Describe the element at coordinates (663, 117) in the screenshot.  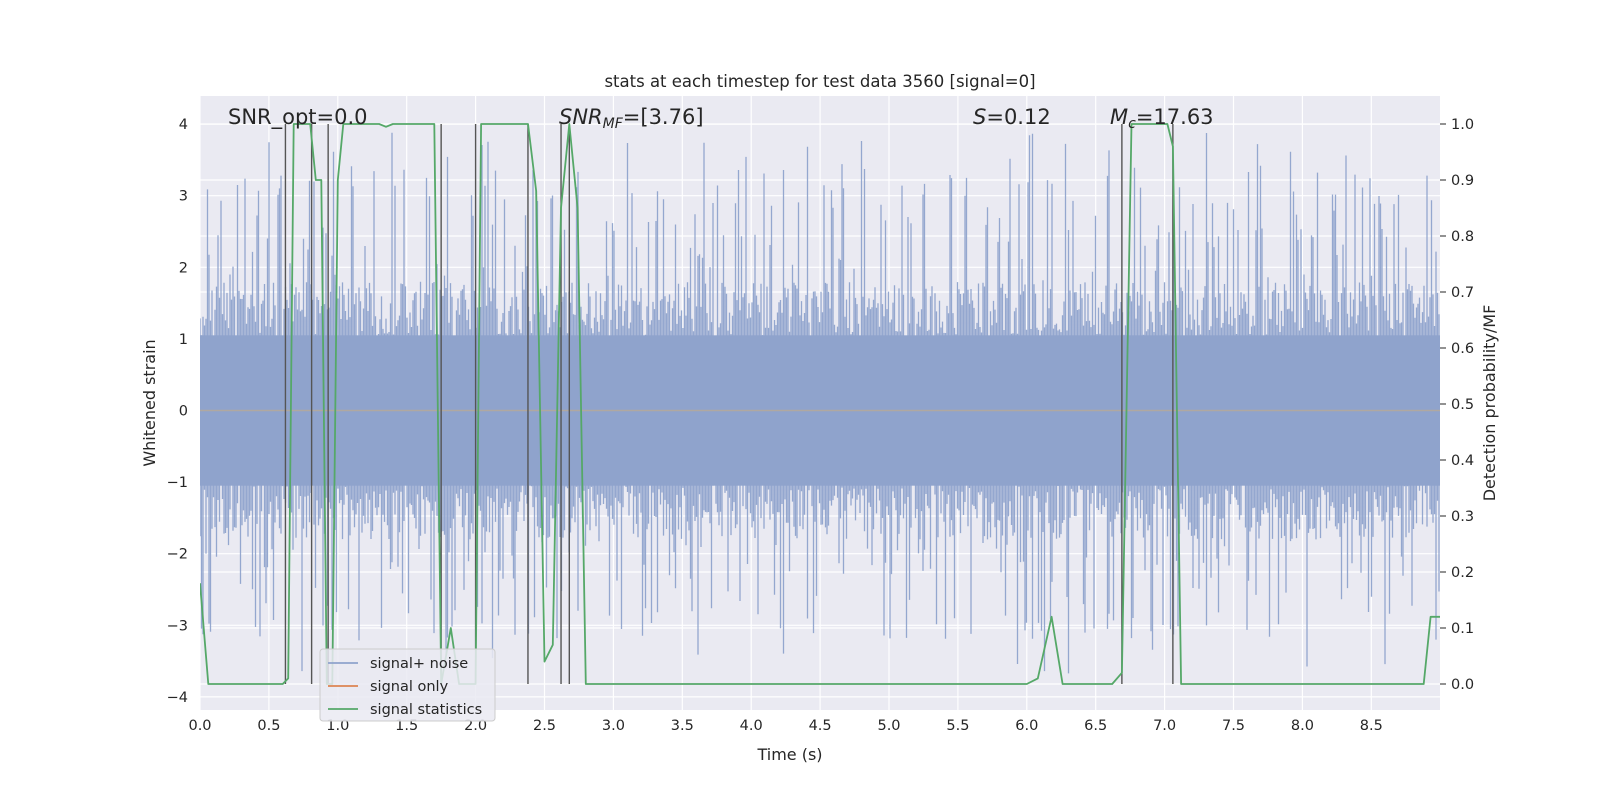
I see `snr-mf-value: =[3.76]` at that location.